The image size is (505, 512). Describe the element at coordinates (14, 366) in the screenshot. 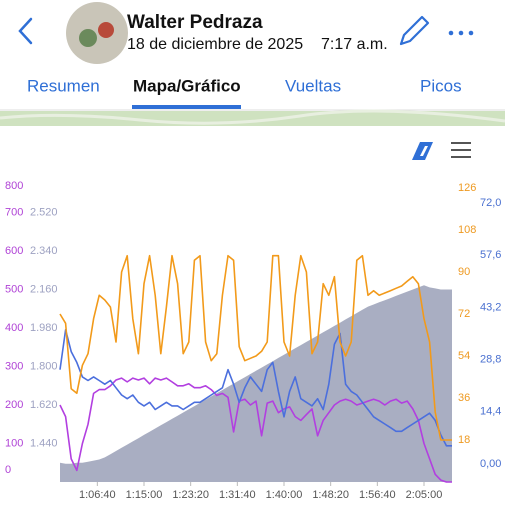

I see `y-tick-label: 300` at that location.